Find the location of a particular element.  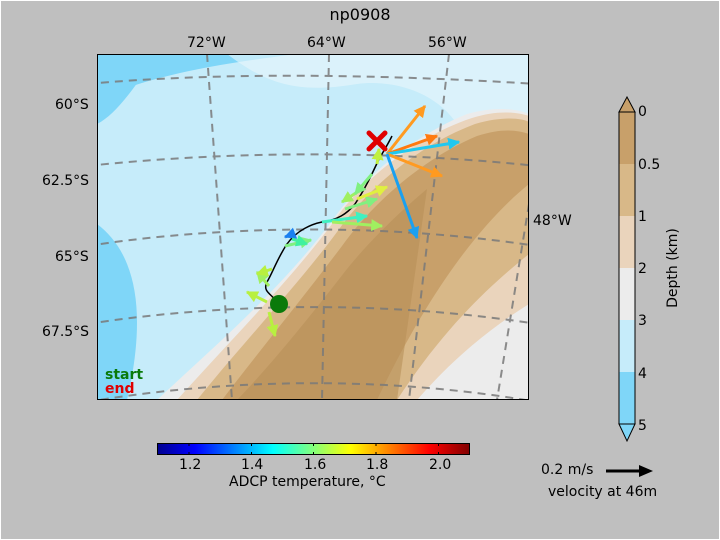

lon-label-72w: 72°W is located at coordinates (206, 43).